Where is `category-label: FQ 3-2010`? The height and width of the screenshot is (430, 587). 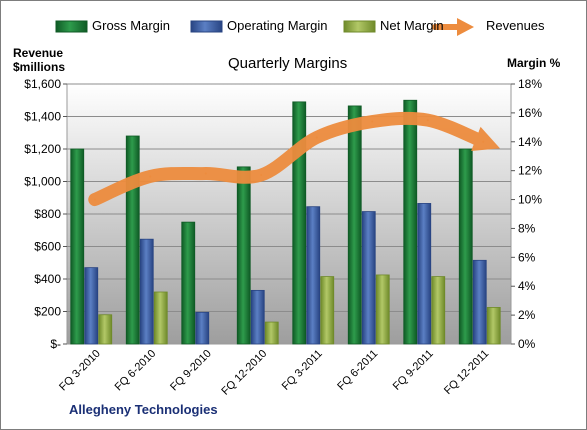 category-label: FQ 3-2010 is located at coordinates (80, 371).